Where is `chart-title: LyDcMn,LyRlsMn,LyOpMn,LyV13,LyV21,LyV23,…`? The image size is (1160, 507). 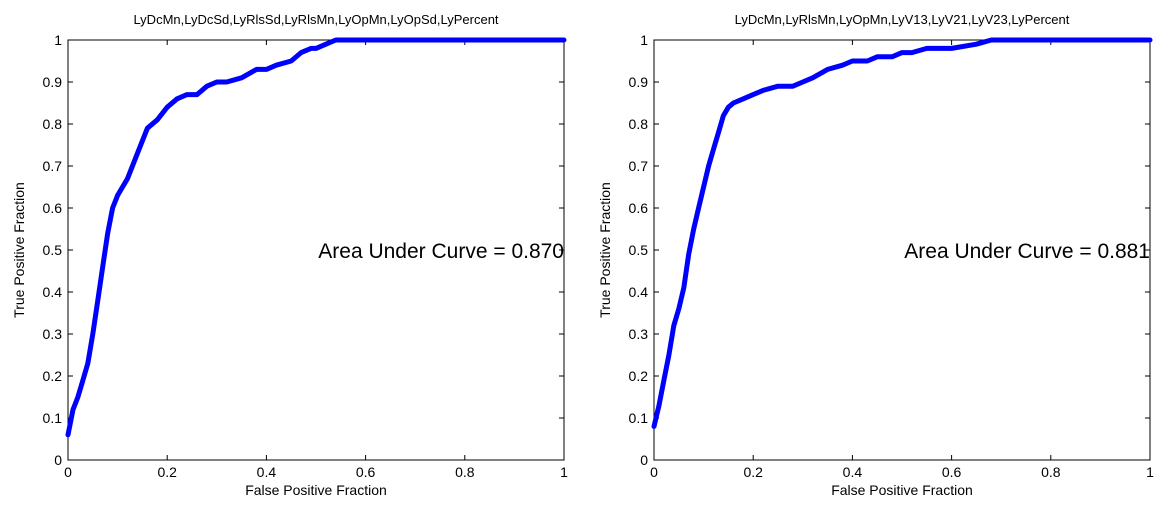 chart-title: LyDcMn,LyRlsMn,LyOpMn,LyV13,LyV21,LyV23,… is located at coordinates (902, 19).